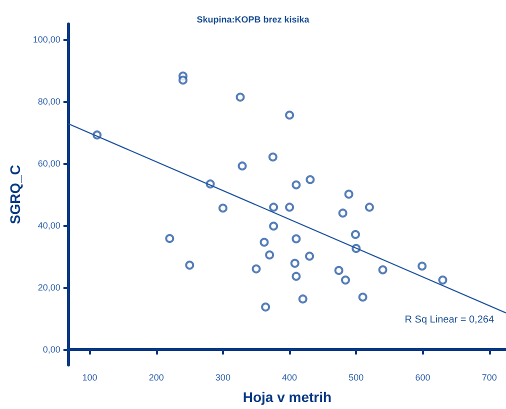 This screenshot has width=506, height=409. Describe the element at coordinates (49, 225) in the screenshot. I see `y-tick-label: 40,00` at that location.